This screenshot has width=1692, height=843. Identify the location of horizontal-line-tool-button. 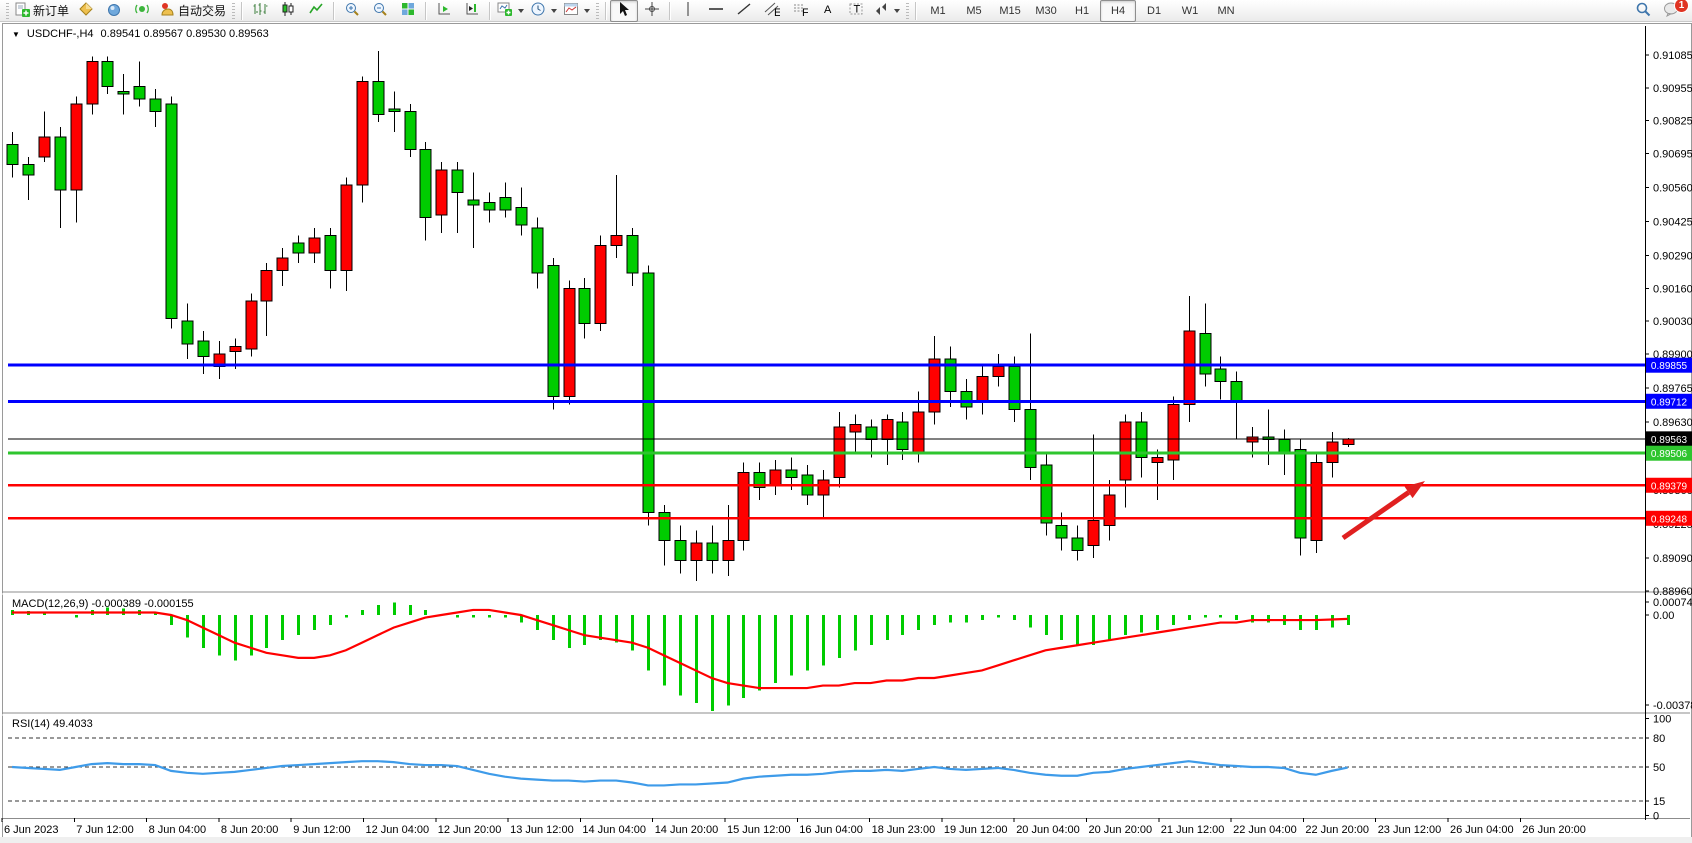
(716, 11).